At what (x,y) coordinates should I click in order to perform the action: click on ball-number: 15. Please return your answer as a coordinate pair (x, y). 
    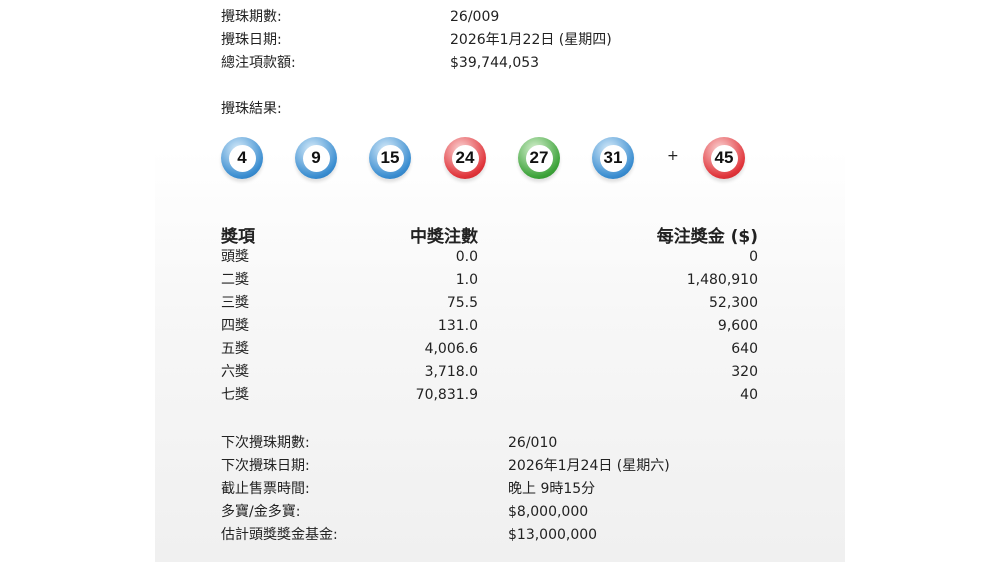
    Looking at the image, I should click on (390, 158).